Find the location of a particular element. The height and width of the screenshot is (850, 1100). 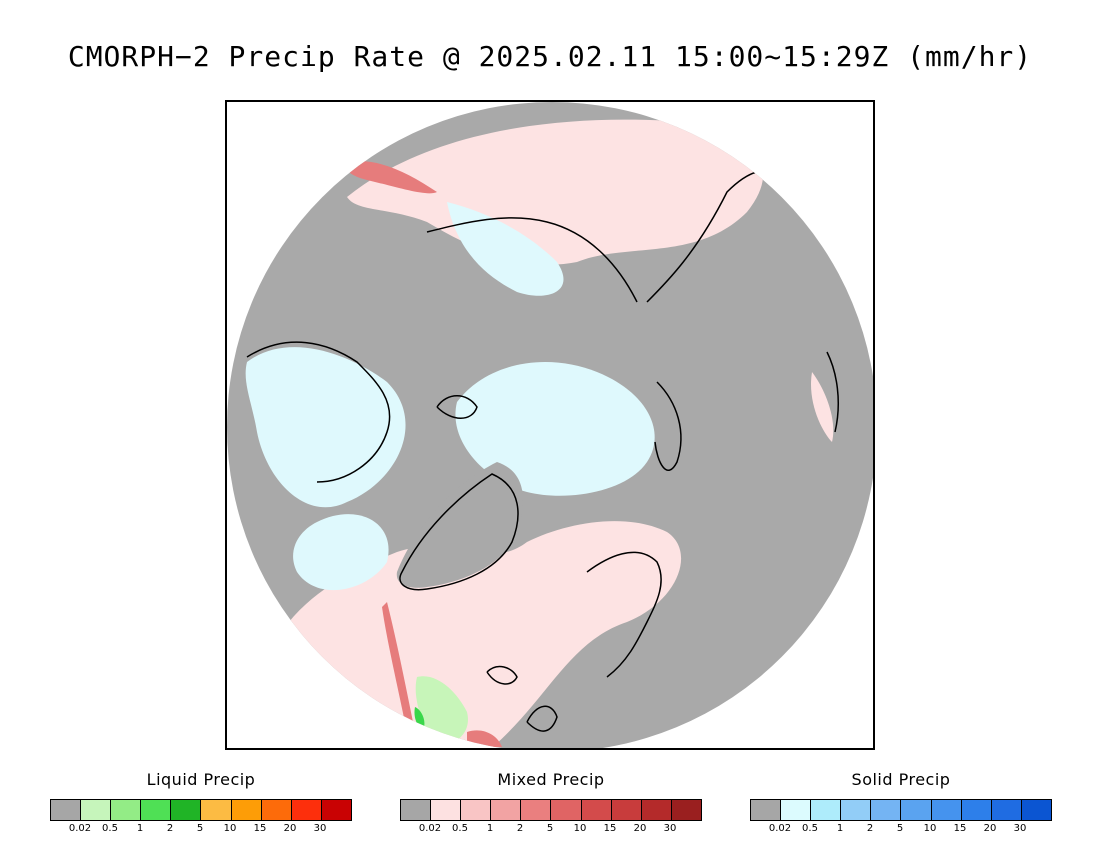

solid-precip-region-baffin is located at coordinates (341, 552).